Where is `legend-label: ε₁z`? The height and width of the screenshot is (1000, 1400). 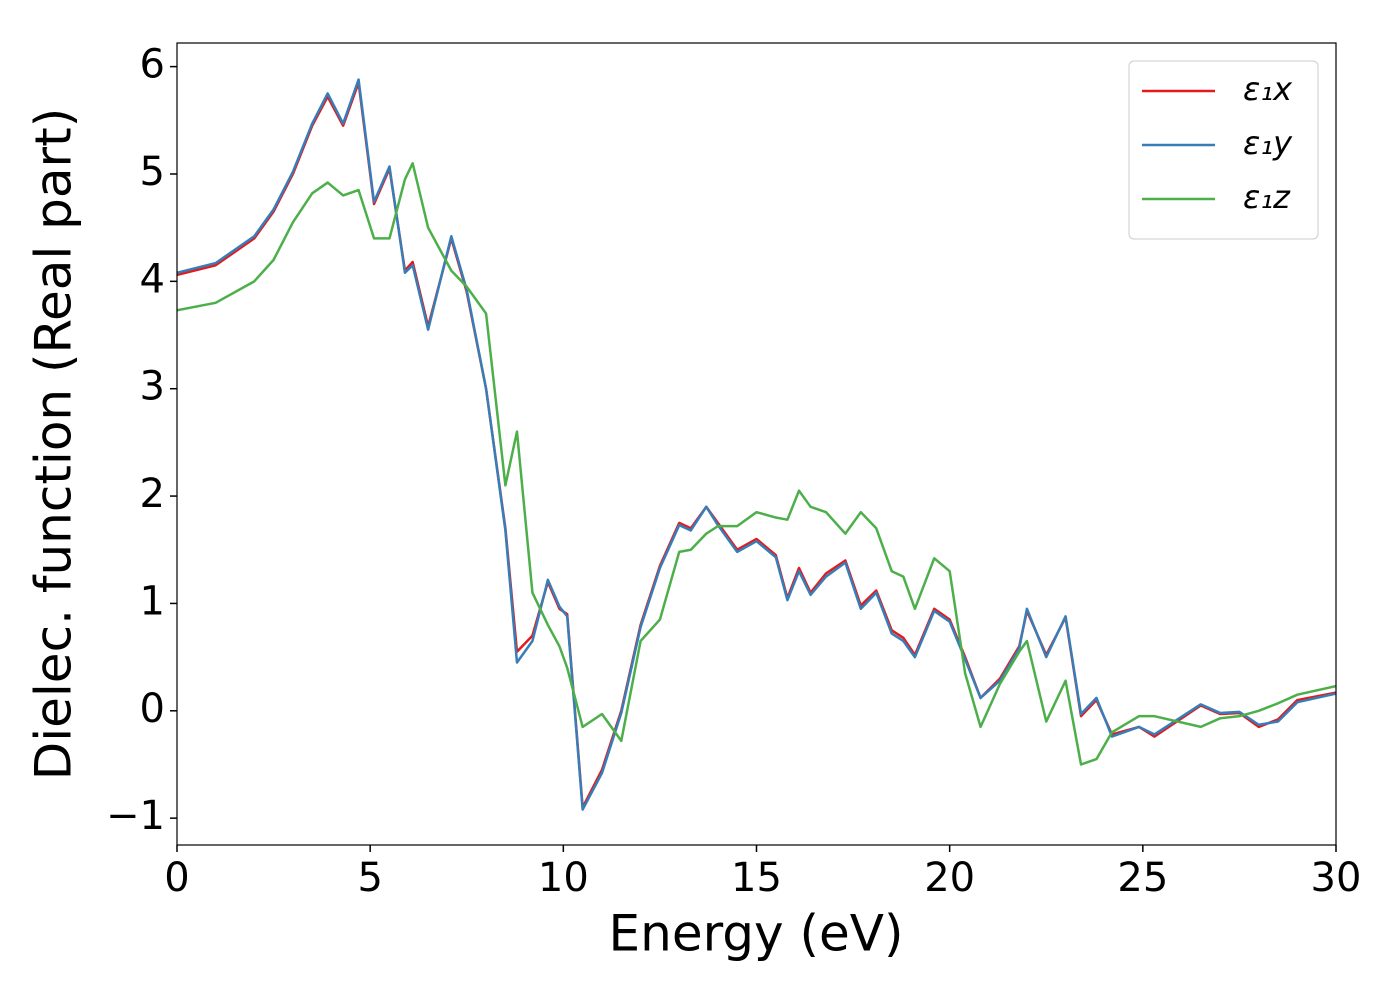
legend-label: ε₁z is located at coordinates (1267, 197).